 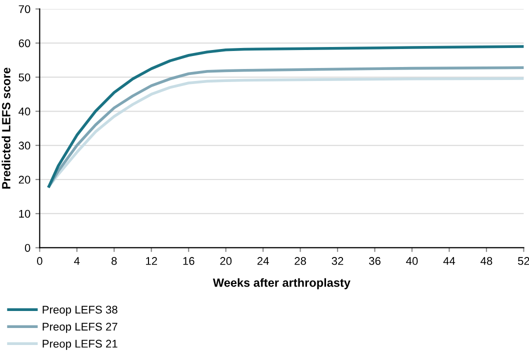 I want to click on x-tick-label: 20, so click(x=226, y=261).